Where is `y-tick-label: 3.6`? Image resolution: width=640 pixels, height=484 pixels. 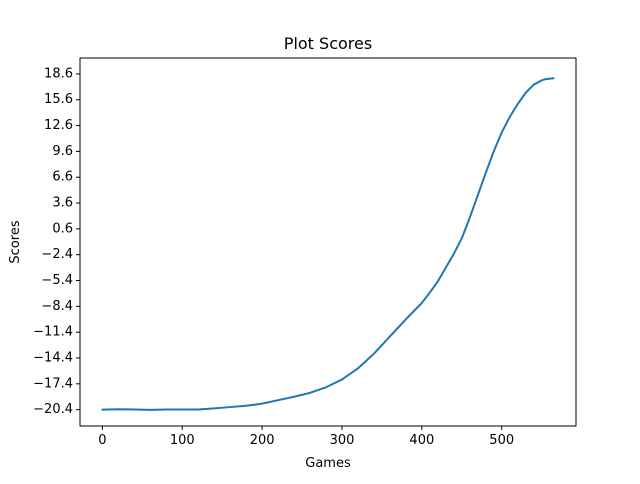
y-tick-label: 3.6 is located at coordinates (62, 203).